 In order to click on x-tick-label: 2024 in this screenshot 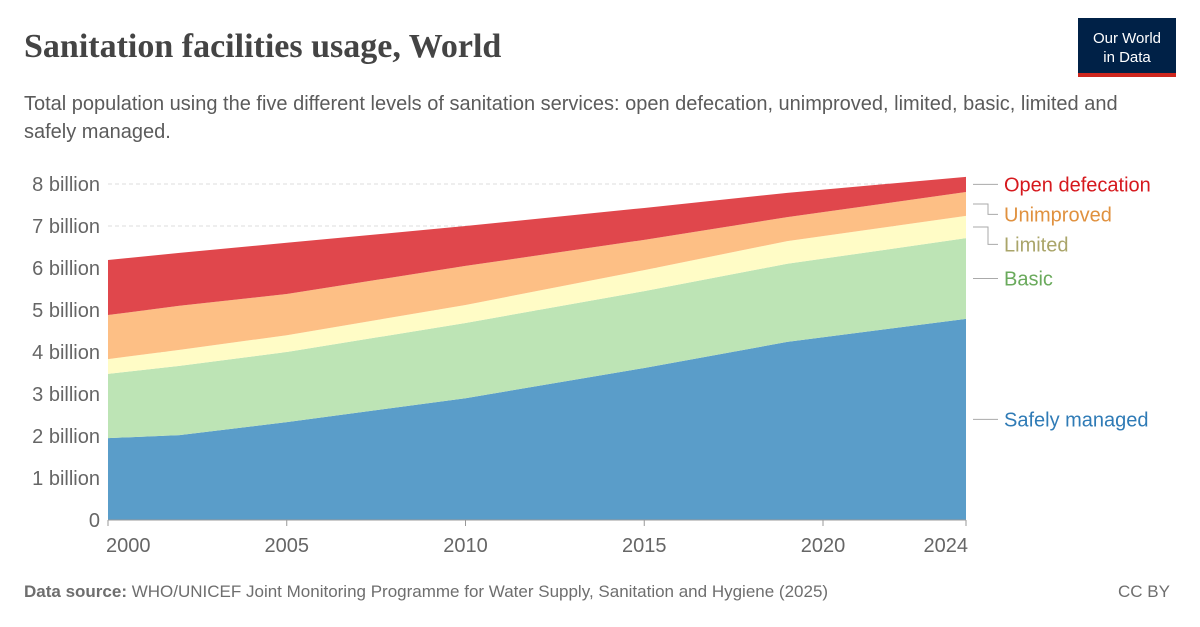, I will do `click(946, 546)`.